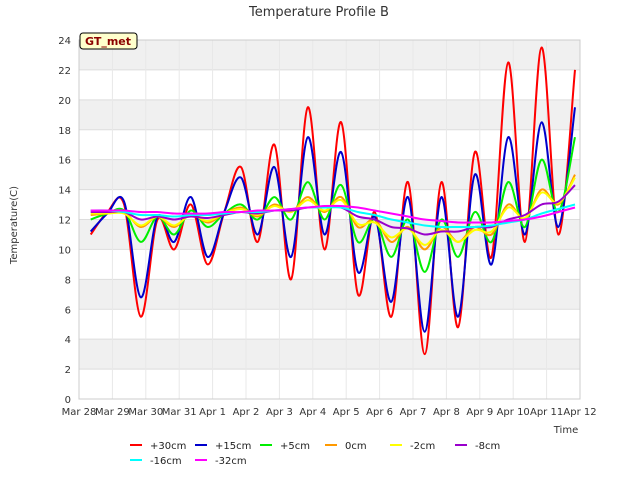  Describe the element at coordinates (233, 446) in the screenshot. I see `legend-entry: +15cm` at that location.